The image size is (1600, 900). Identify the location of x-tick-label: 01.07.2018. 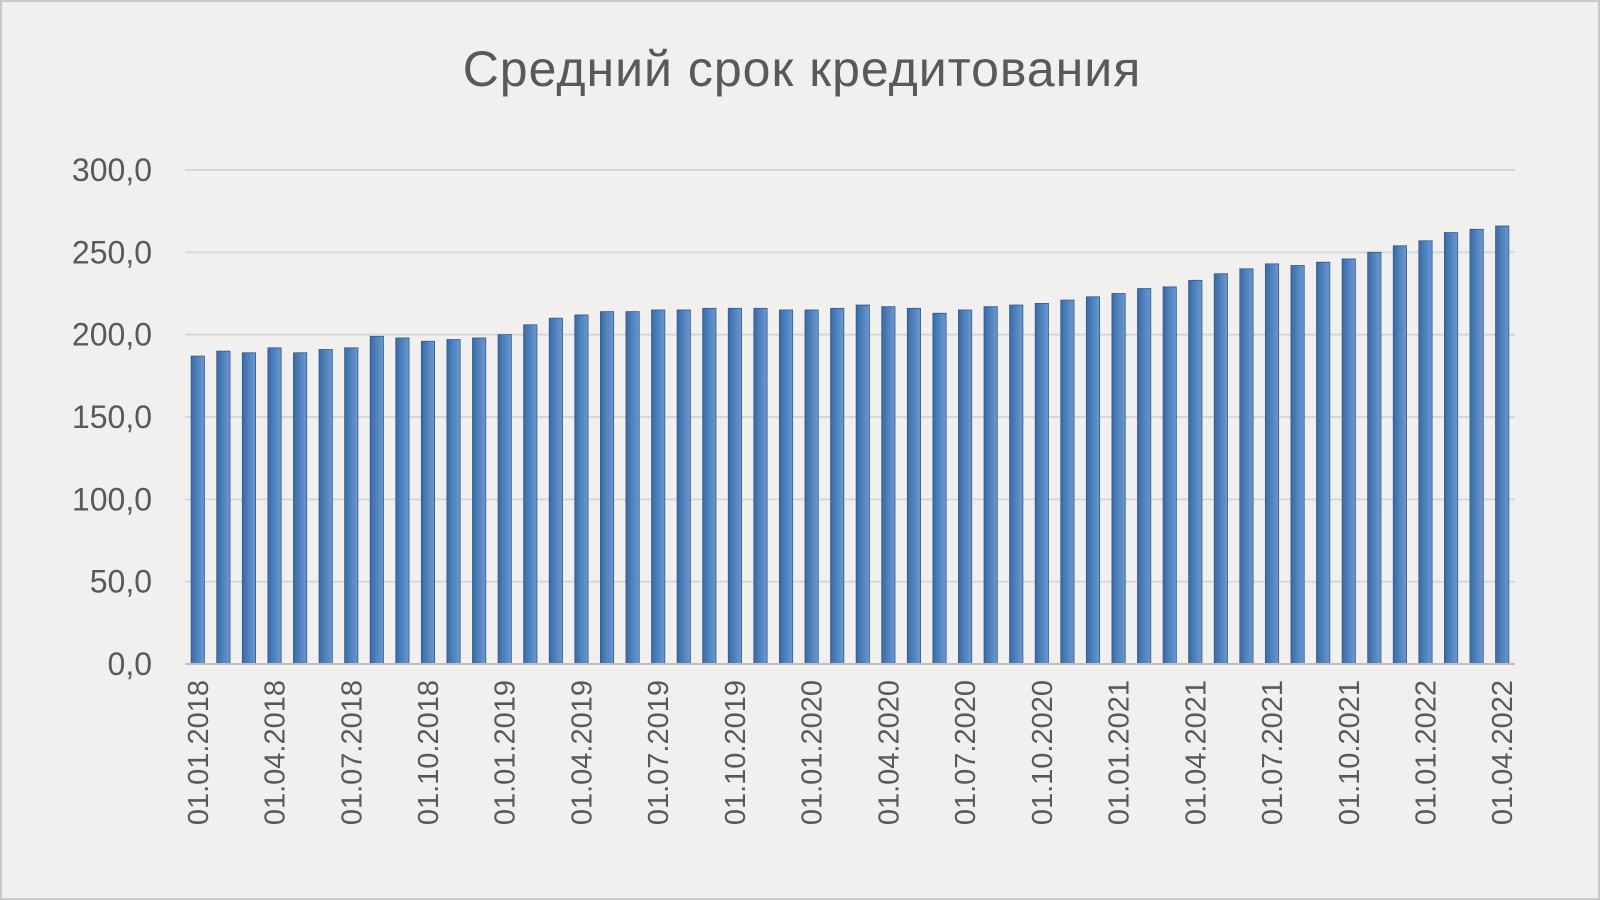
(352, 752).